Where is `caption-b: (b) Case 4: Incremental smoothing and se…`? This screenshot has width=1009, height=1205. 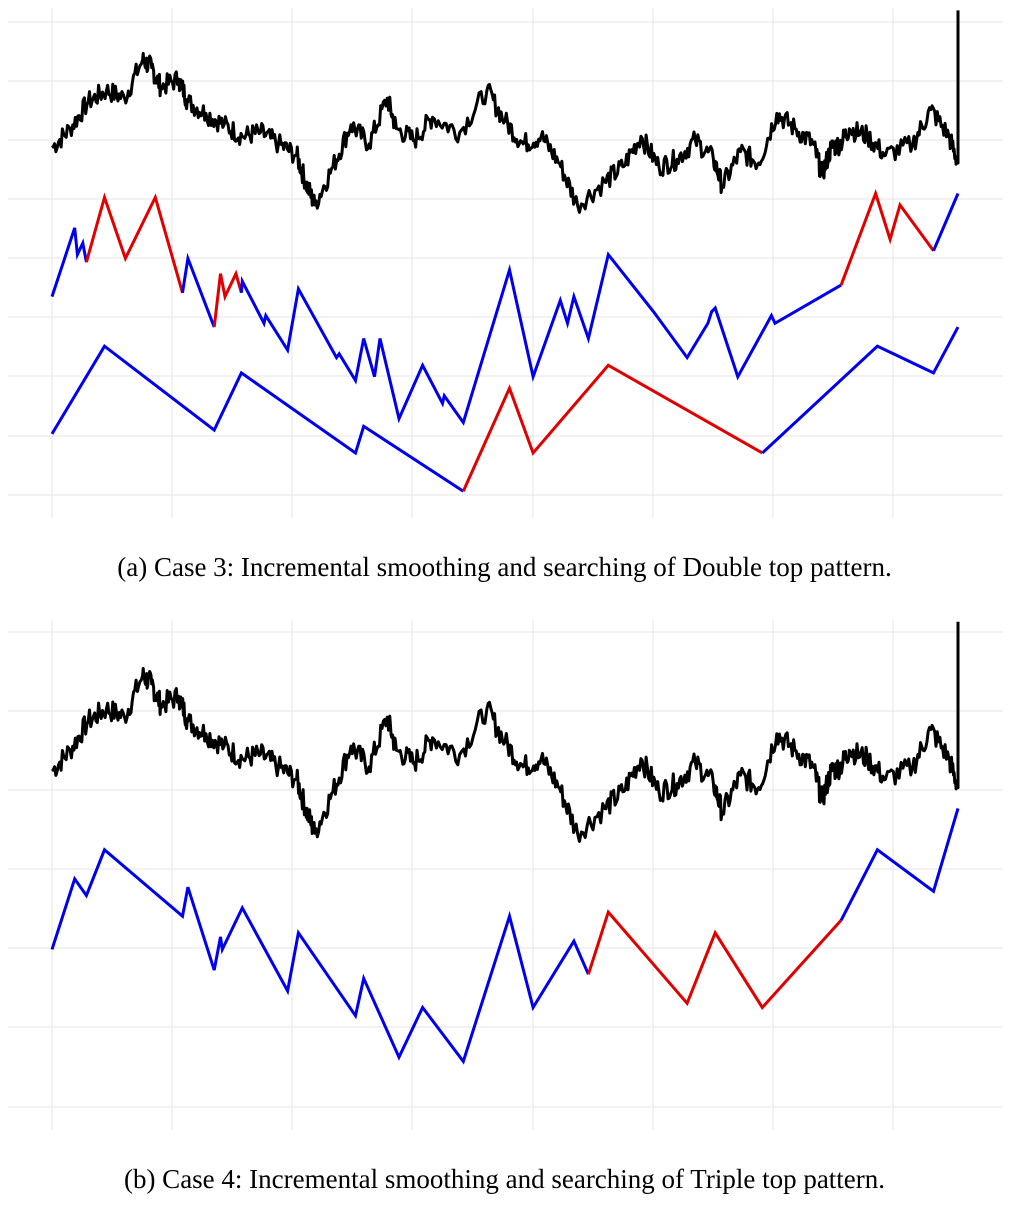 caption-b: (b) Case 4: Incremental smoothing and se… is located at coordinates (504, 1179).